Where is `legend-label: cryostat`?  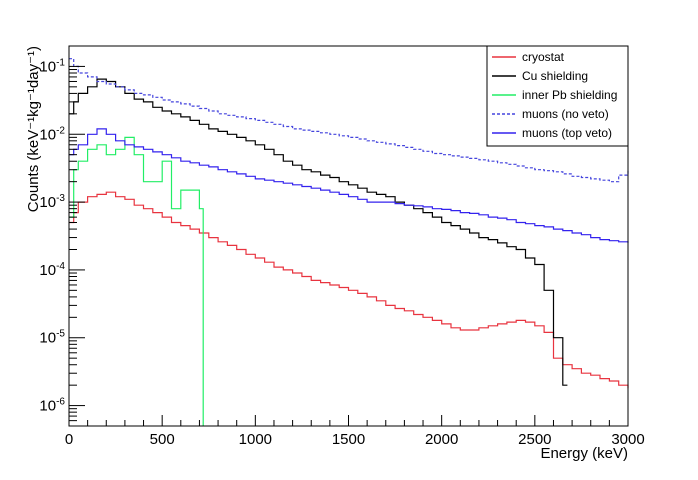
legend-label: cryostat is located at coordinates (543, 57).